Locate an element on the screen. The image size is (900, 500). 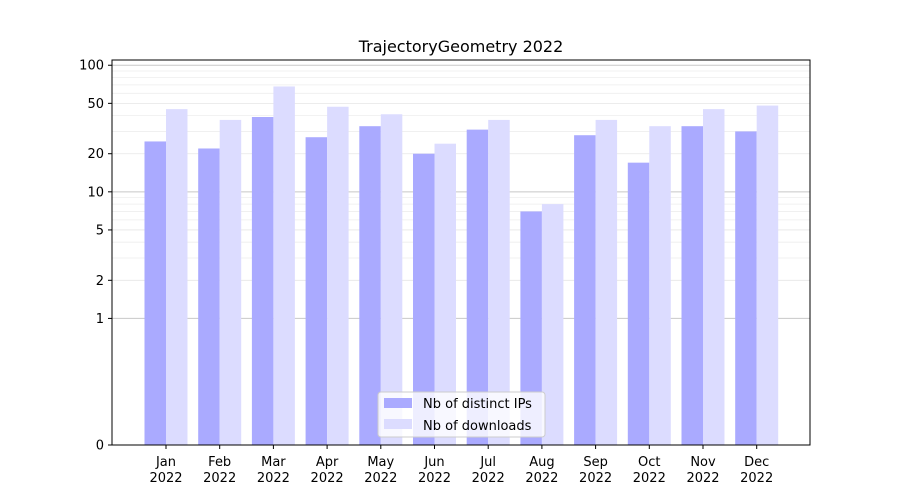
y-tick-label: 100 is located at coordinates (91, 66).